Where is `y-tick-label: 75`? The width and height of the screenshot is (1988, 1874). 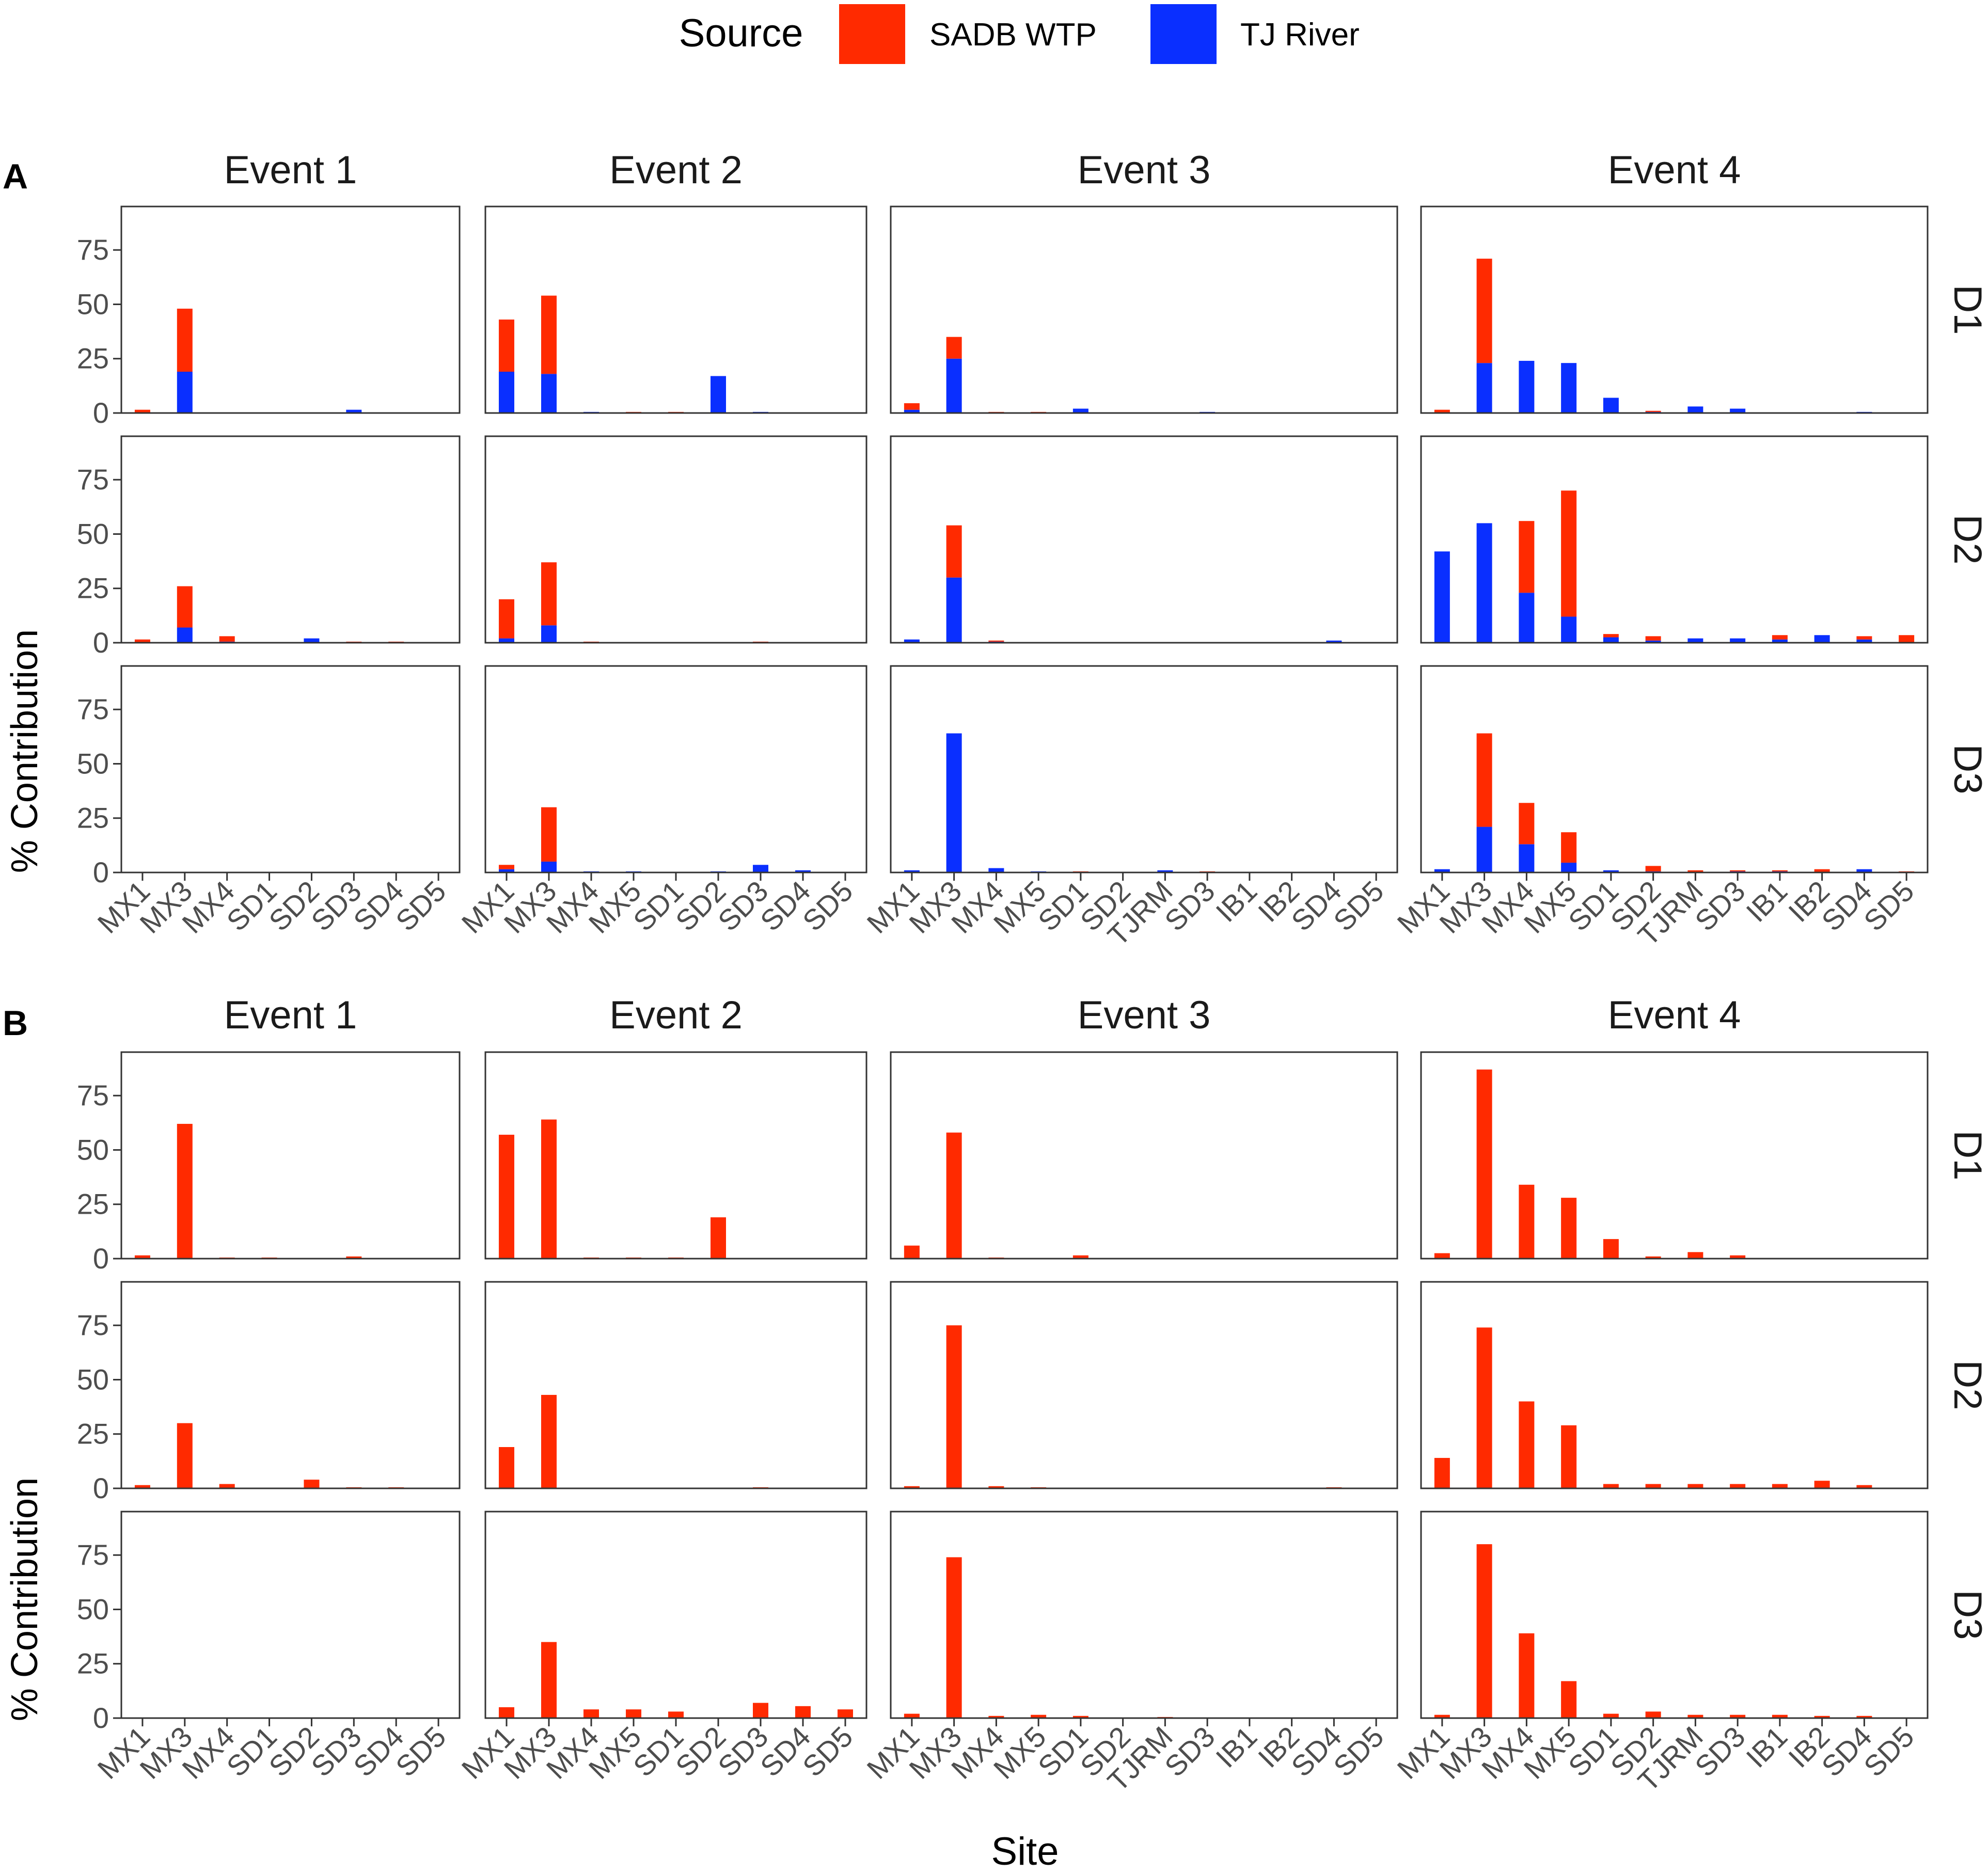
y-tick-label: 75 is located at coordinates (93, 1554).